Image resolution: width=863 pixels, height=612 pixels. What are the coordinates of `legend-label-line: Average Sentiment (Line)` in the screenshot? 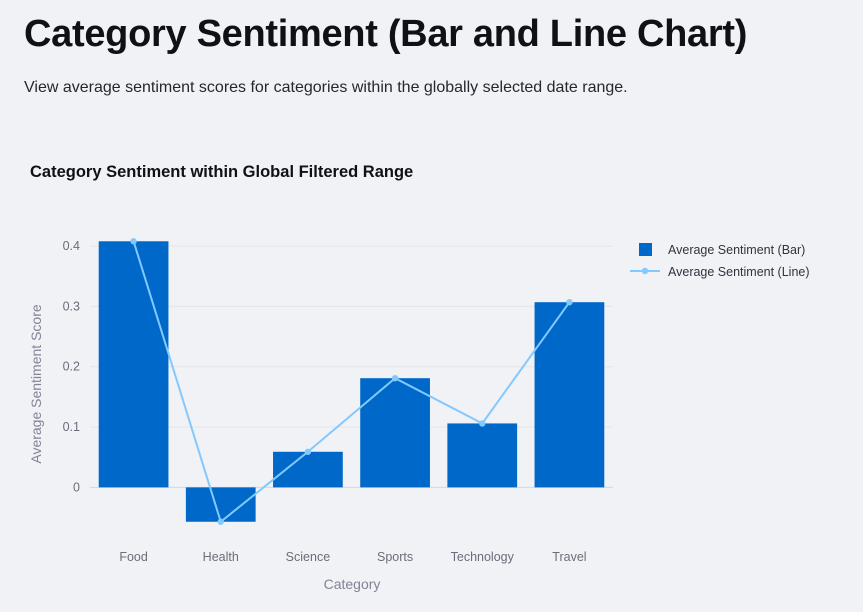 It's located at (739, 272).